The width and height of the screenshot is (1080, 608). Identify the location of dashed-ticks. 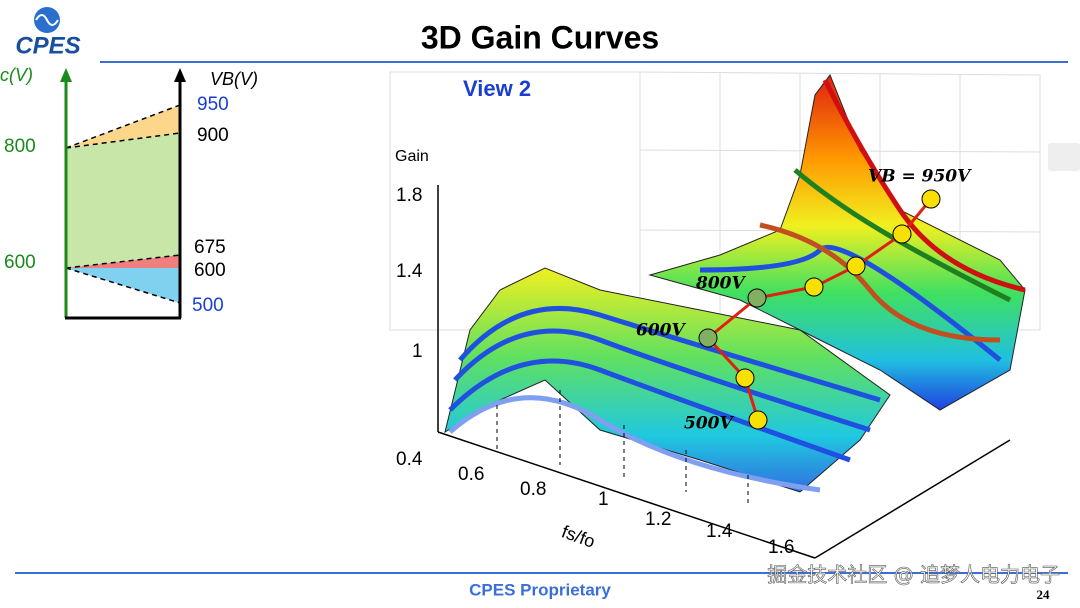
(622, 447).